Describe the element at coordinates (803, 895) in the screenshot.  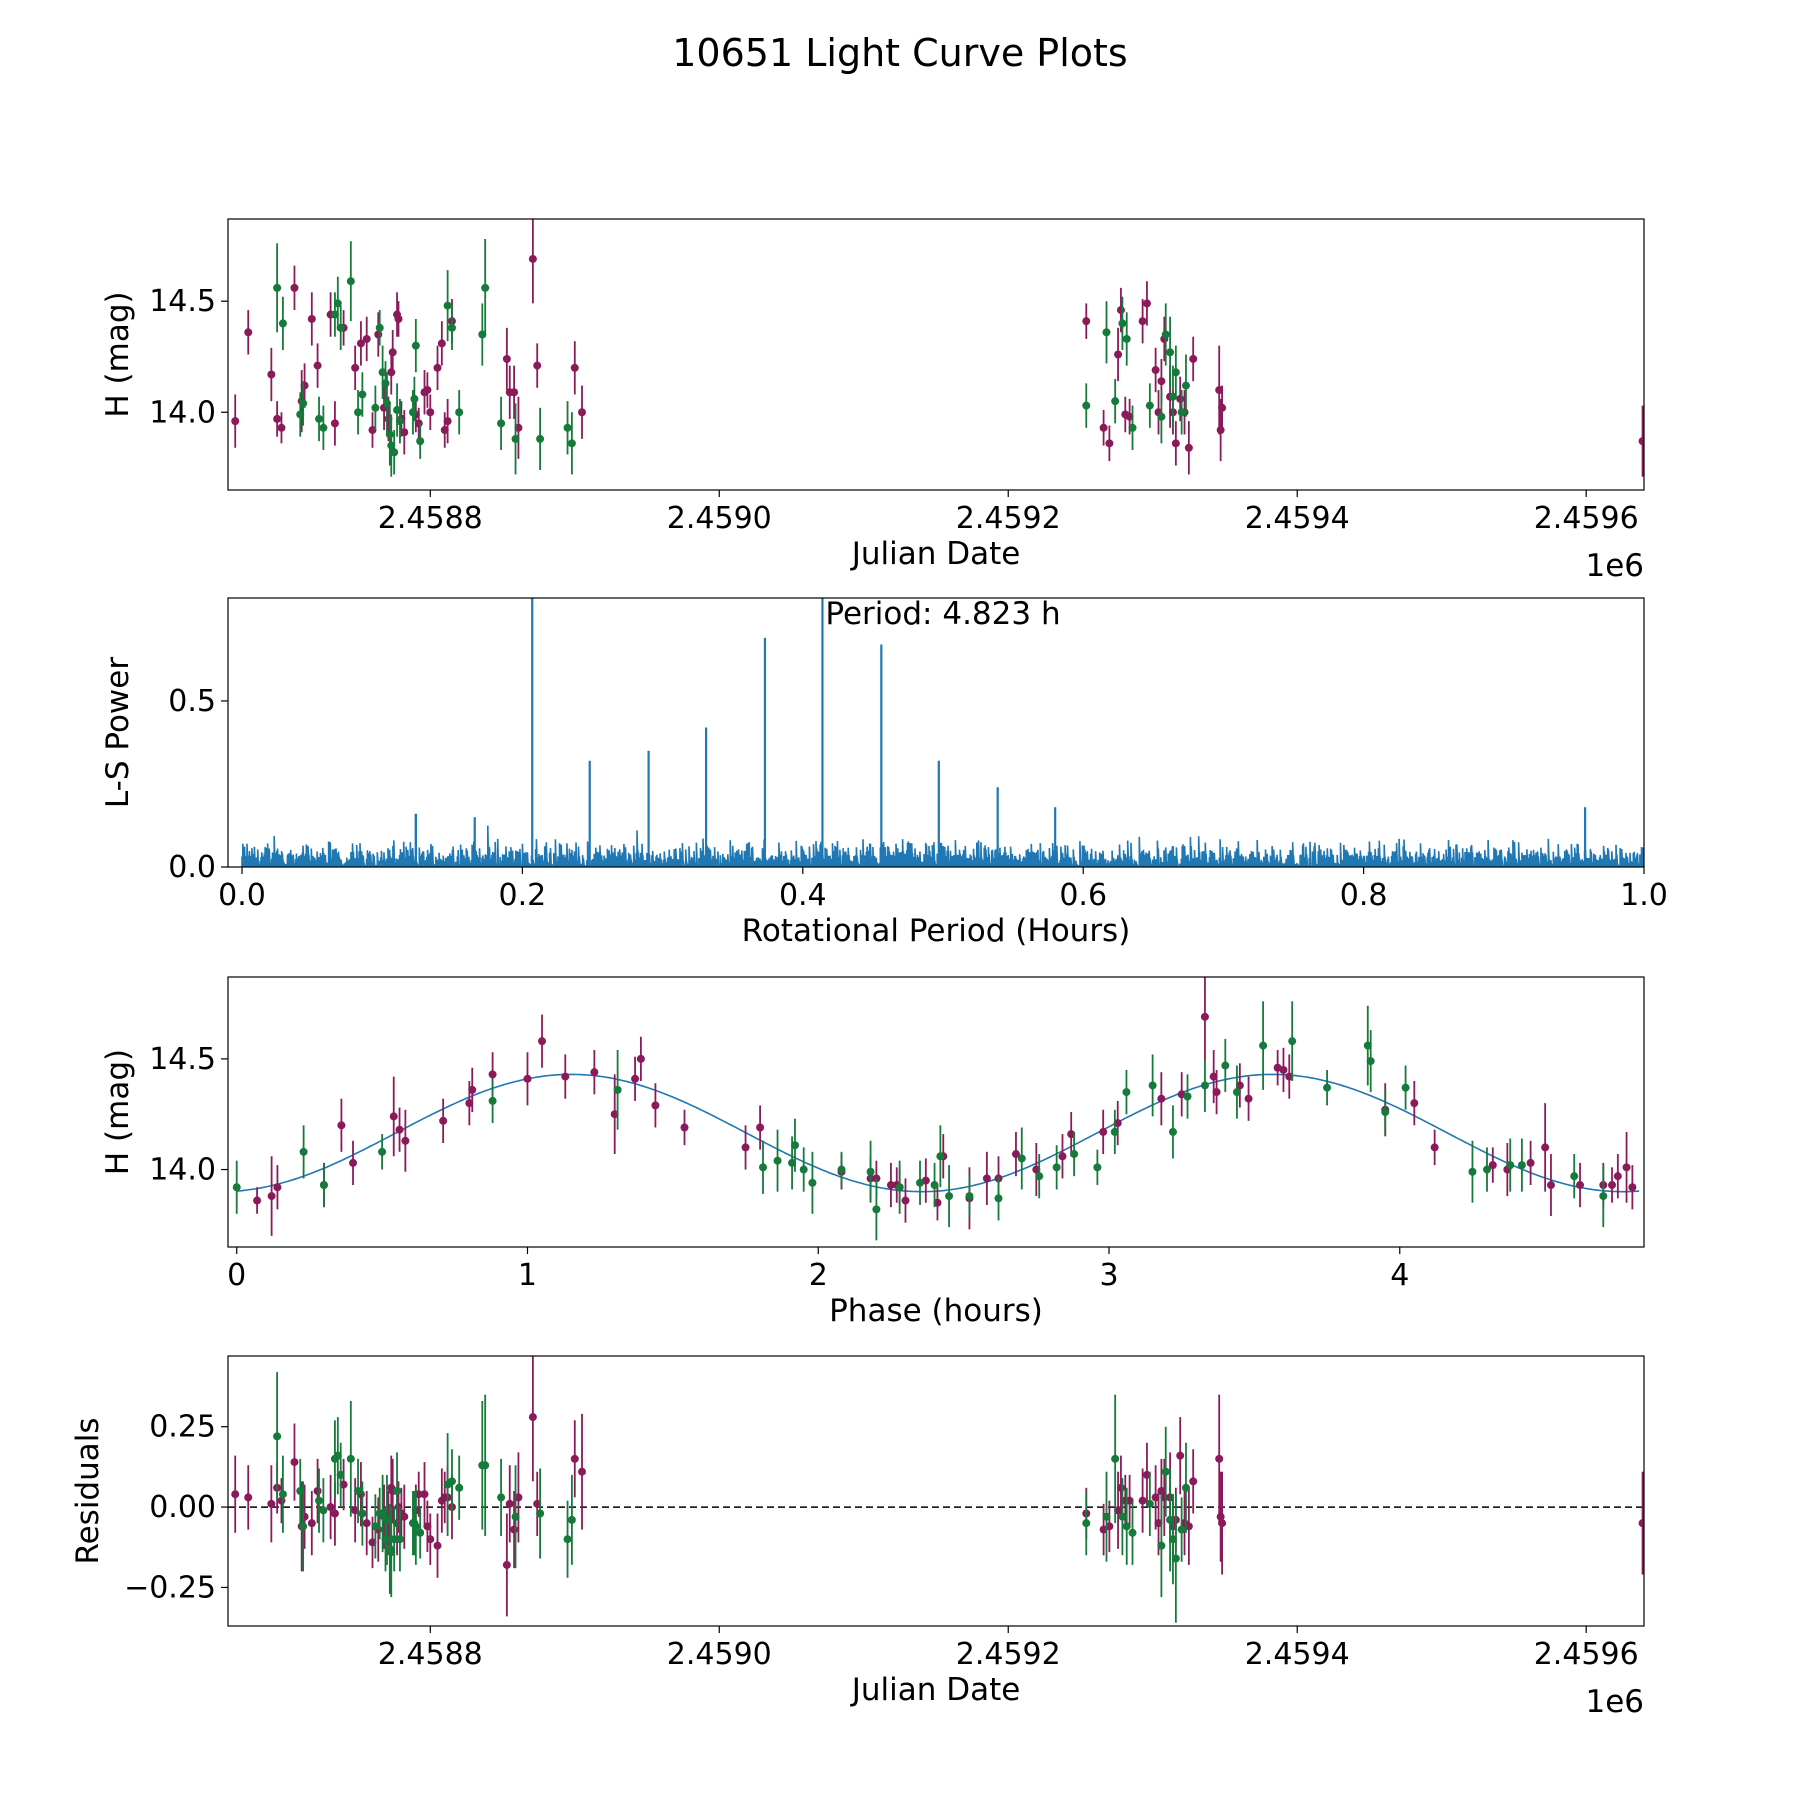
I see `x-tick-label: 0.4` at that location.